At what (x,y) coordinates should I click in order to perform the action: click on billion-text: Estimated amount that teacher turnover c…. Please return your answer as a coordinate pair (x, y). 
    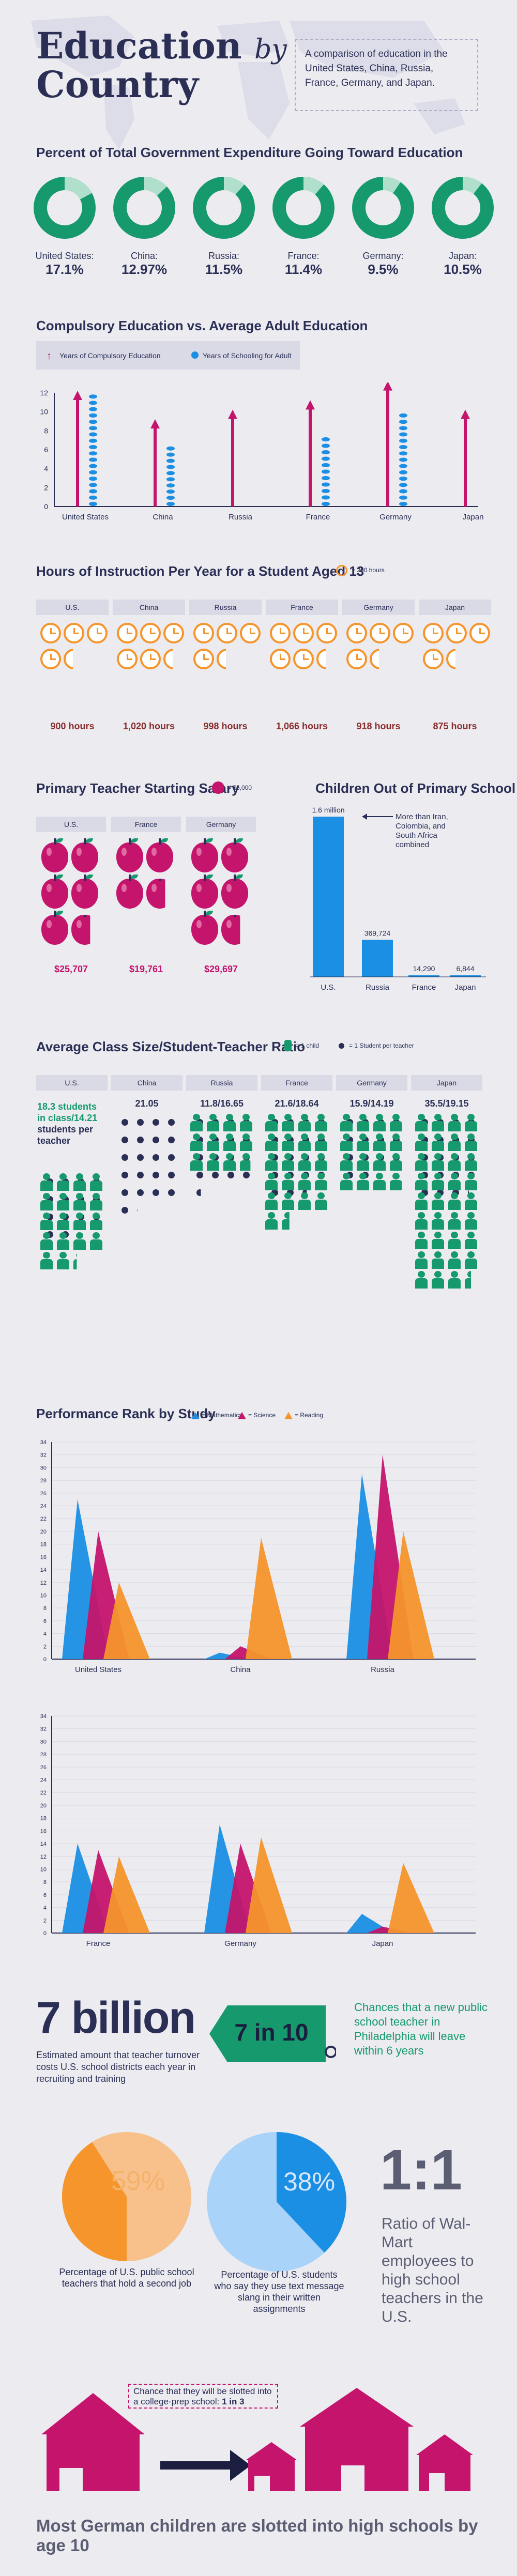
    Looking at the image, I should click on (118, 2067).